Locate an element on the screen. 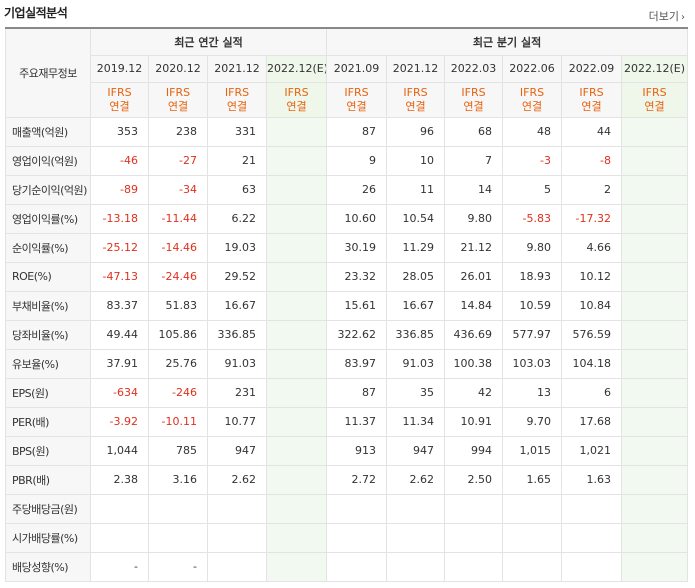 The image size is (695, 588). metric-label: 주당배당금(원) is located at coordinates (48, 508).